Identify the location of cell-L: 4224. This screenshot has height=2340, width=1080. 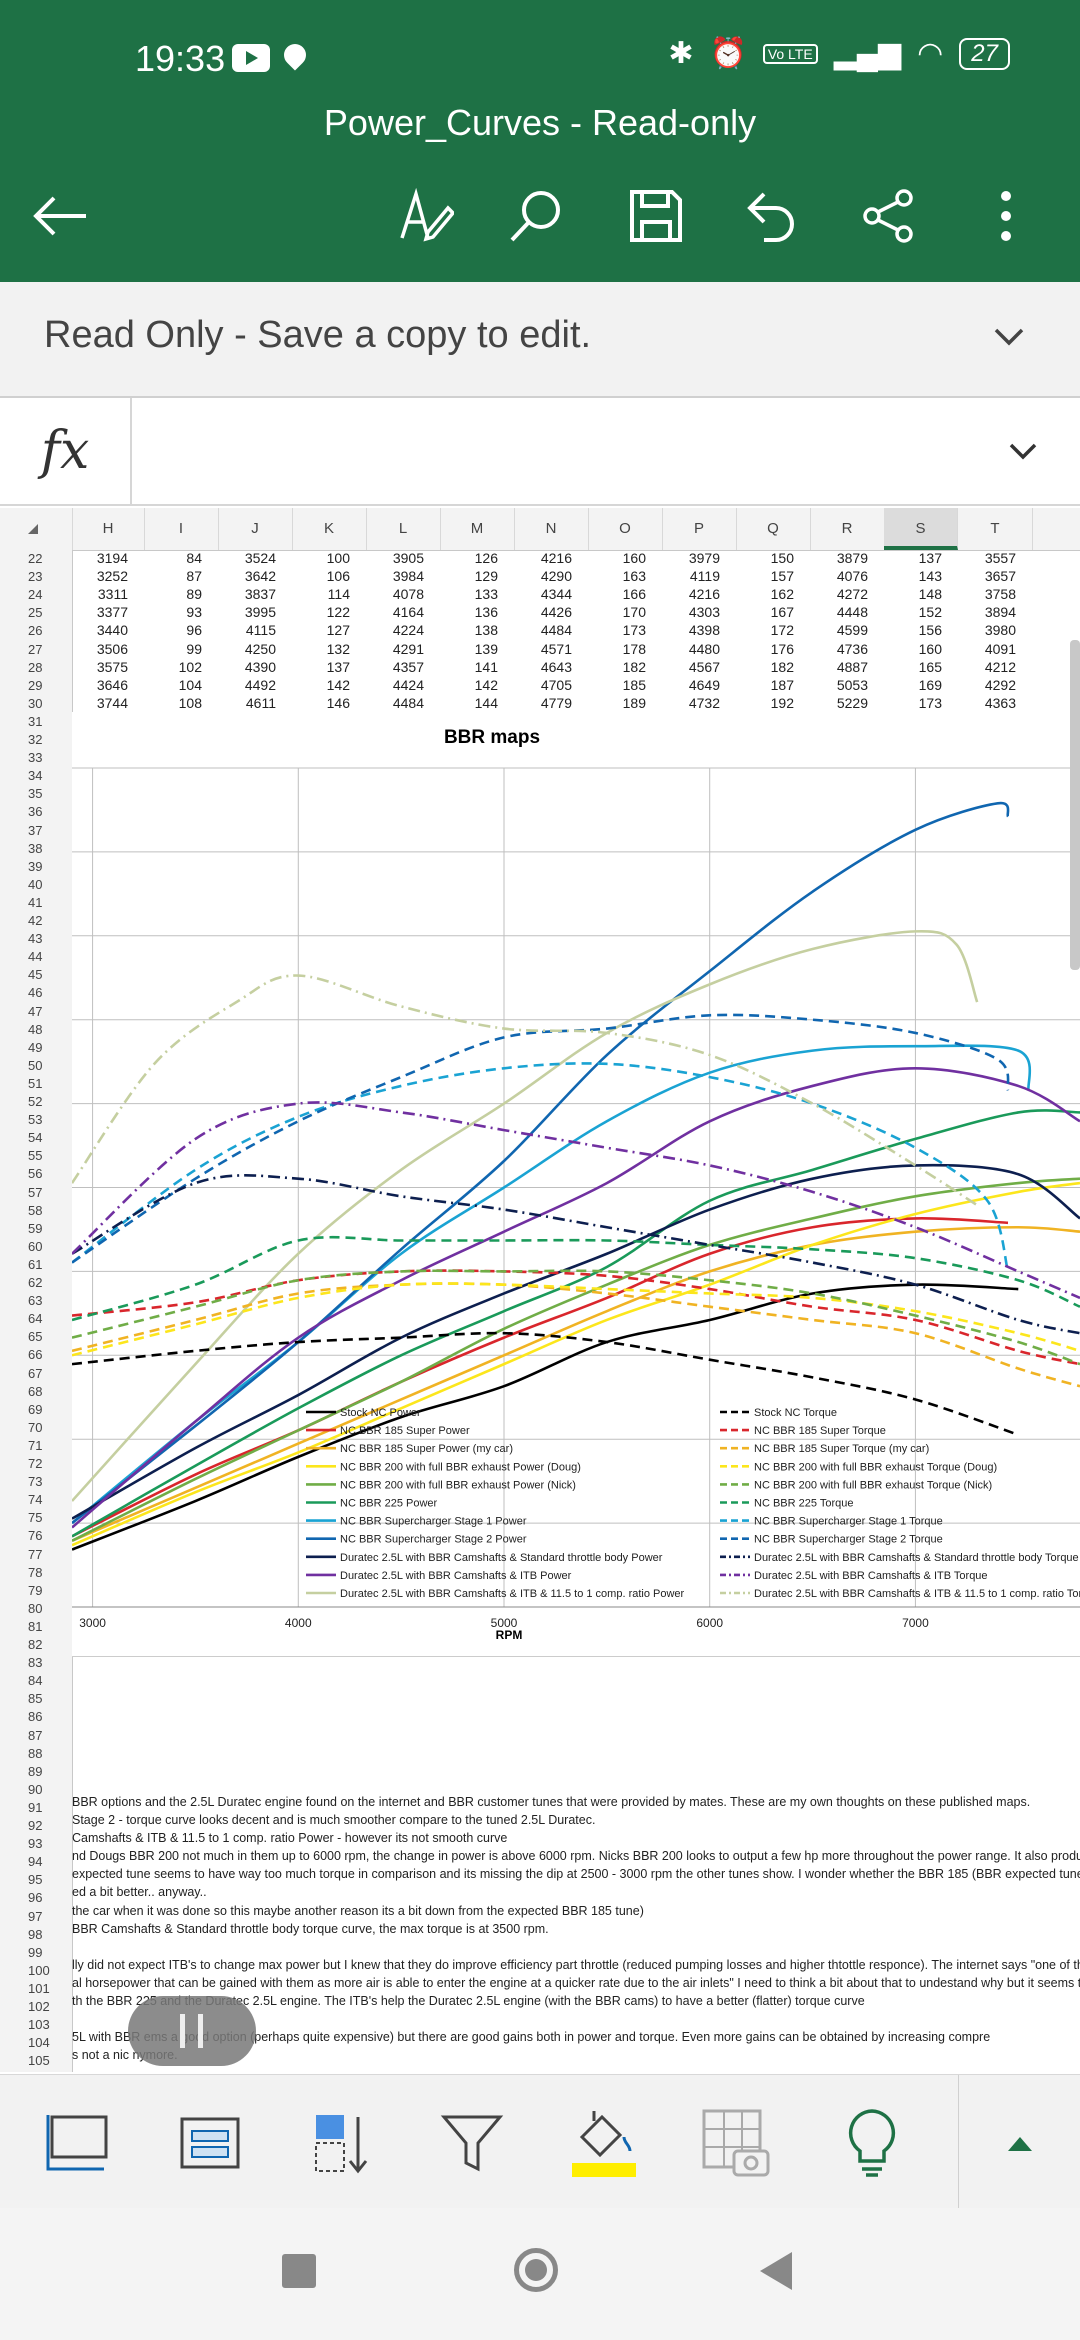
(408, 630).